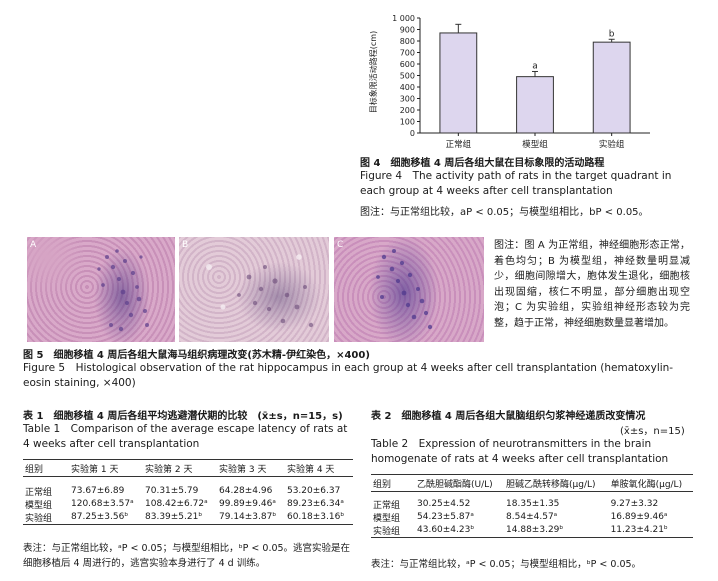  What do you see at coordinates (506, 564) in the screenshot?
I see `table2-note: 表注：与正常组比较，ᵃP < 0.05；与模型组相比，ᵇP < 0.05。` at bounding box center [506, 564].